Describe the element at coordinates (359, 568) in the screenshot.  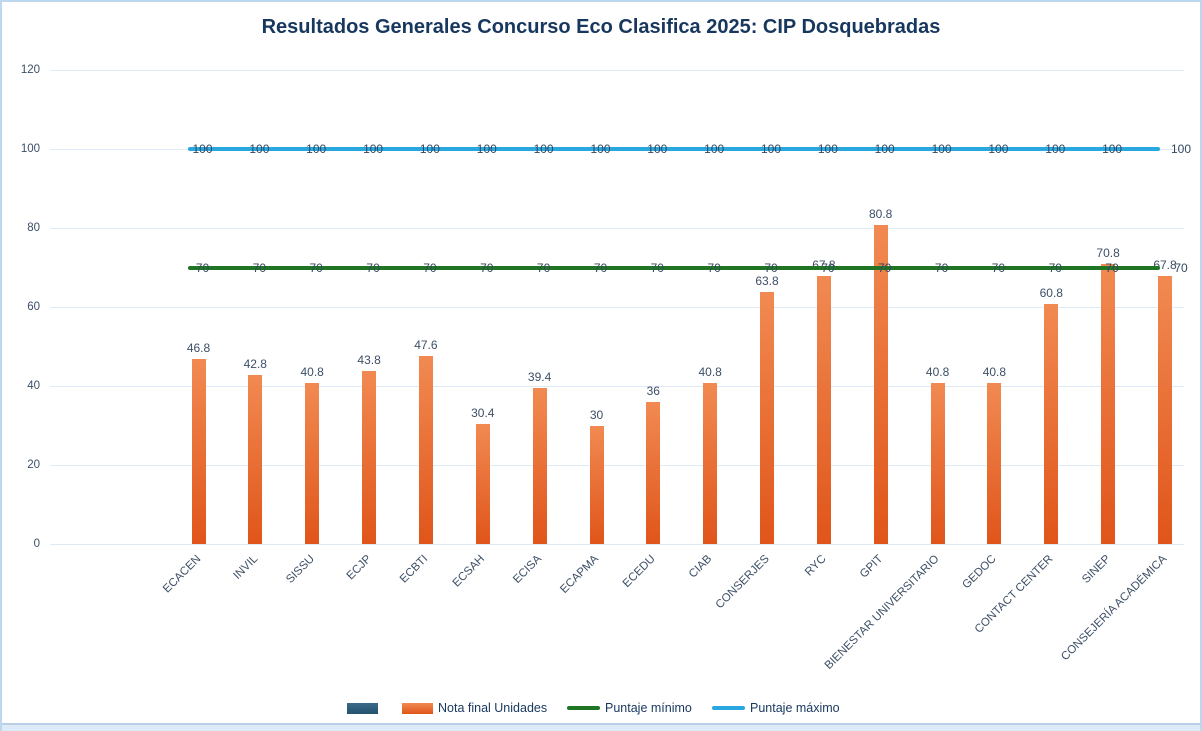
I see `x-axis-label: ECJP` at that location.